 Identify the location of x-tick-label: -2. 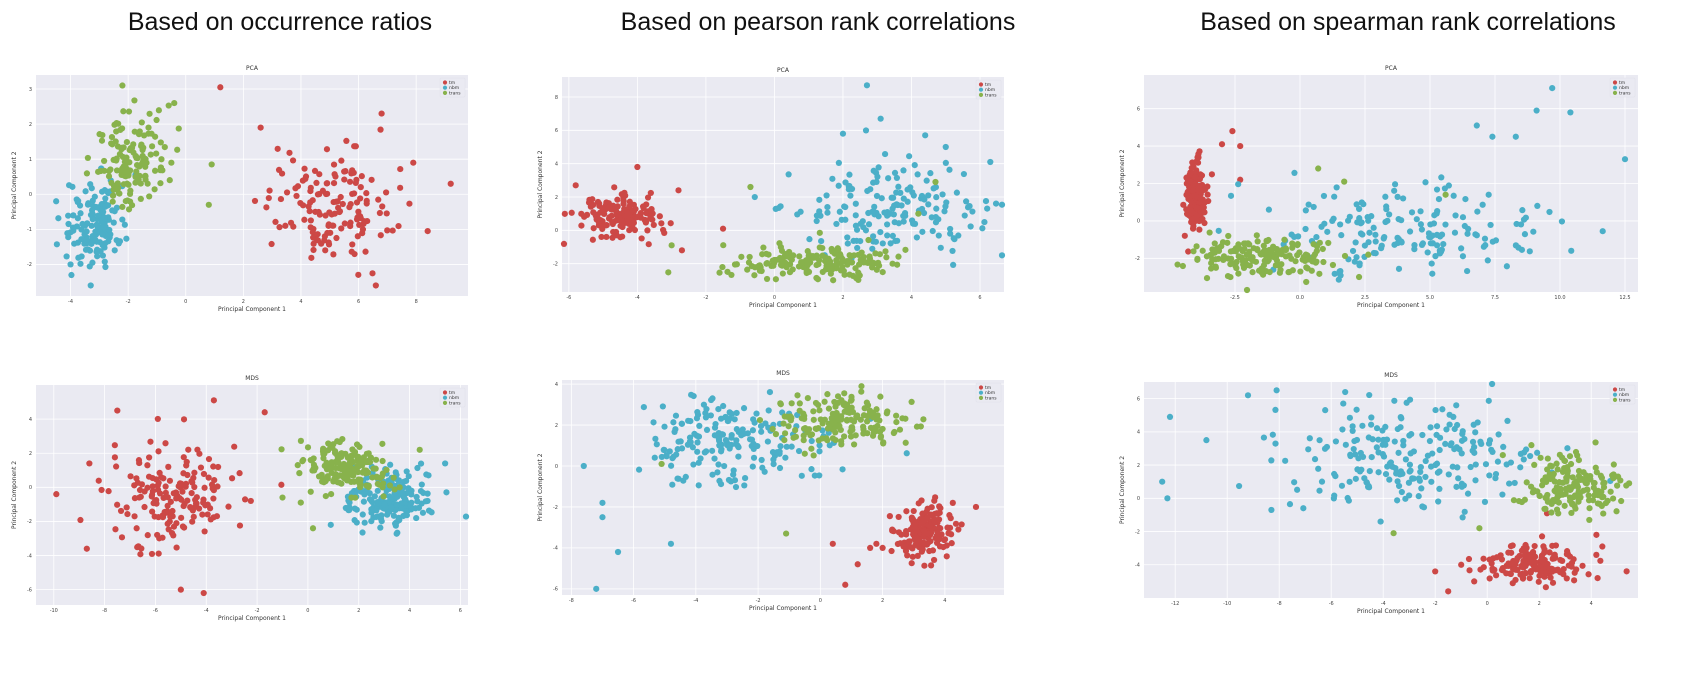
(705, 298).